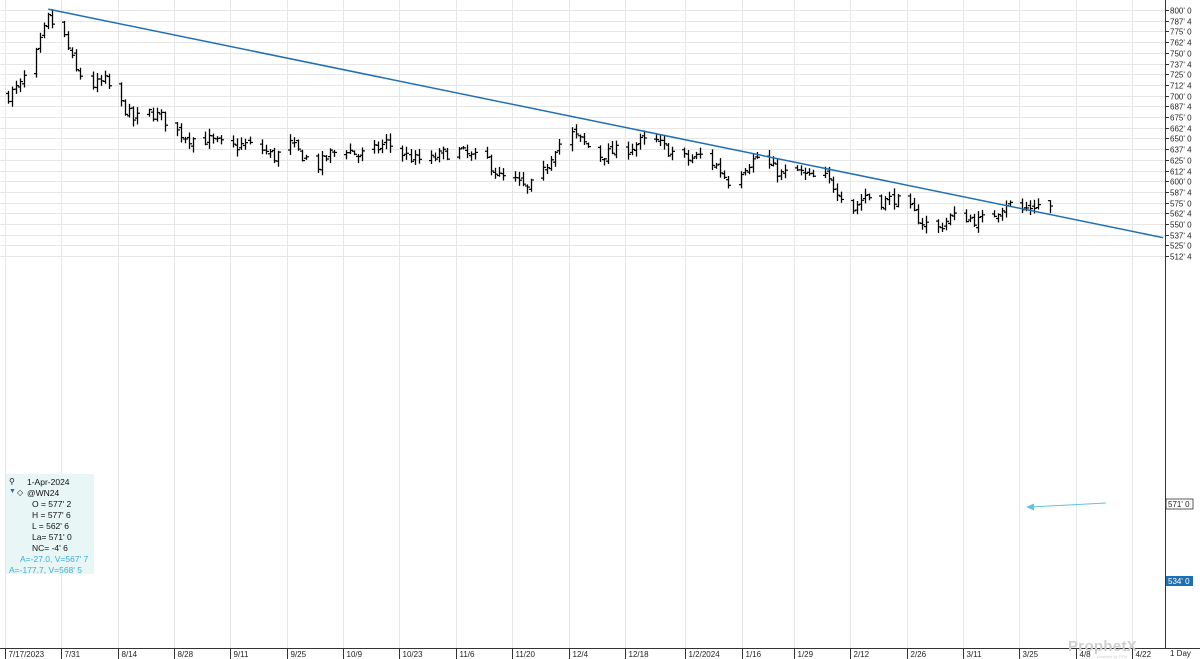  Describe the element at coordinates (581, 654) in the screenshot. I see `x-tick-label: 12/4` at that location.